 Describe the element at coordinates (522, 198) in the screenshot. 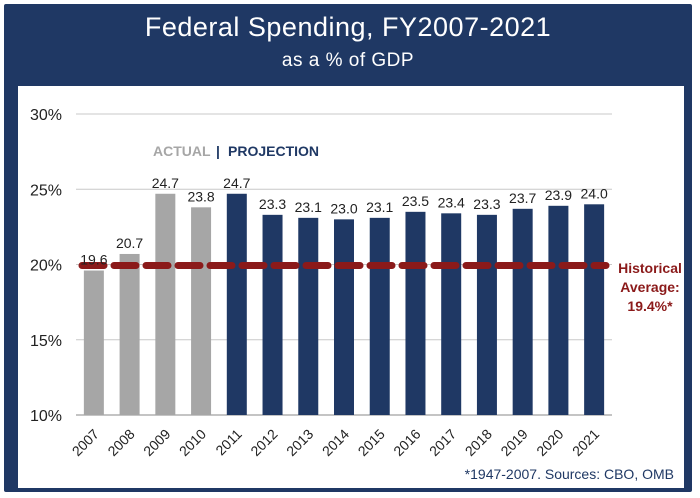

I see `value-label-2019: 23.7` at that location.